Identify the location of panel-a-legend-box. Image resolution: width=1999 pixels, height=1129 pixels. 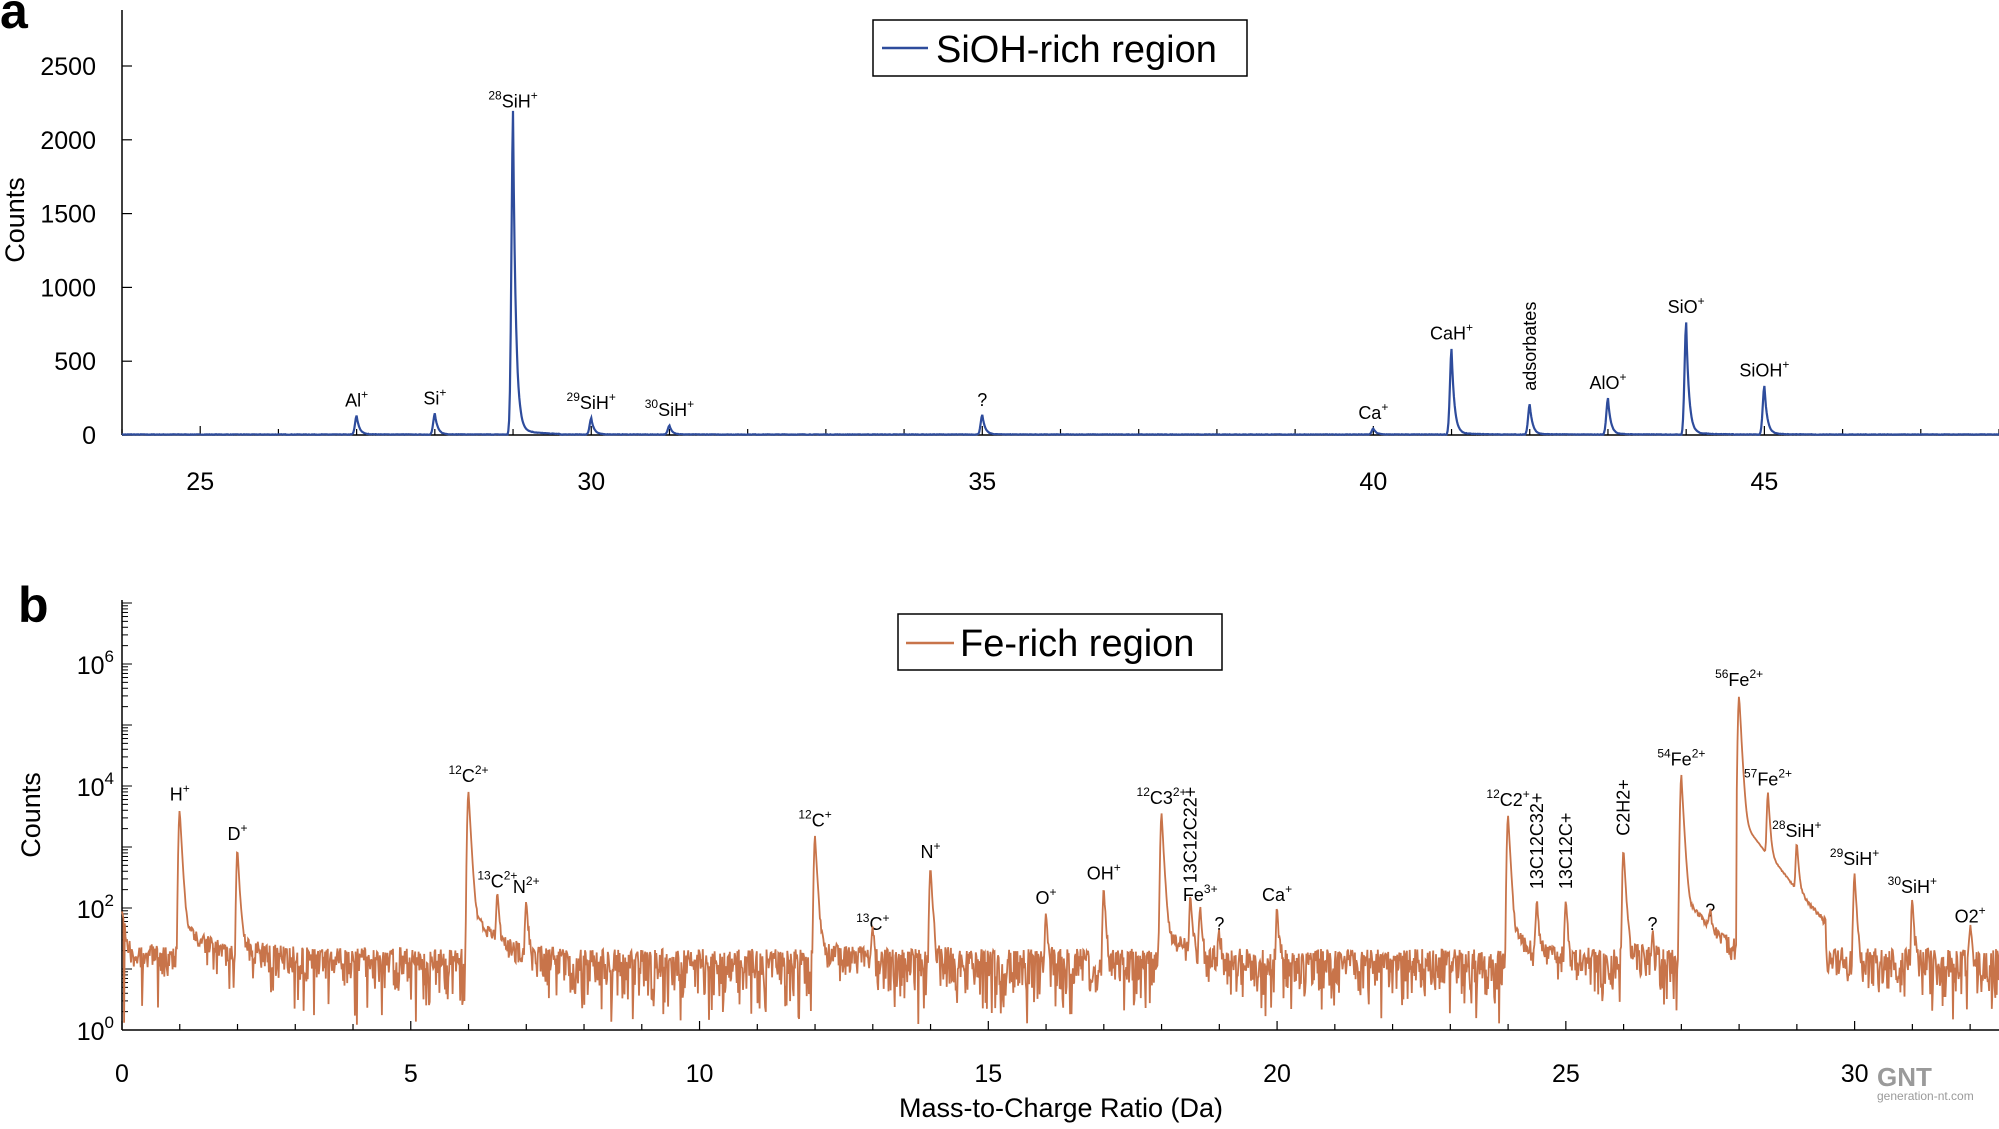
(1060, 48).